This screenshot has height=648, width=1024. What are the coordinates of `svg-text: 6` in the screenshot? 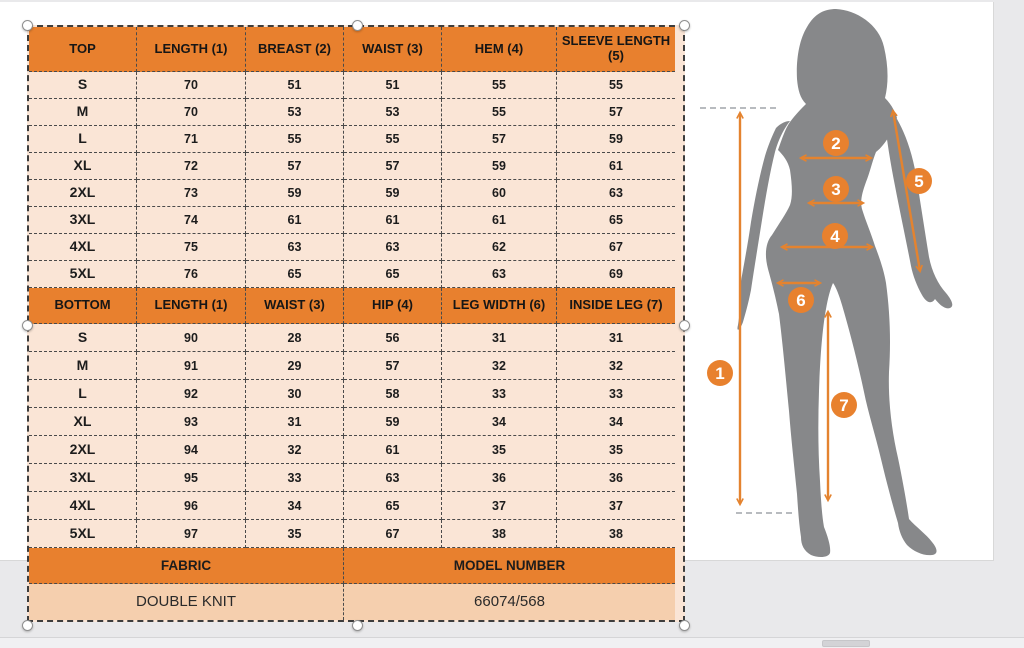 It's located at (800, 300).